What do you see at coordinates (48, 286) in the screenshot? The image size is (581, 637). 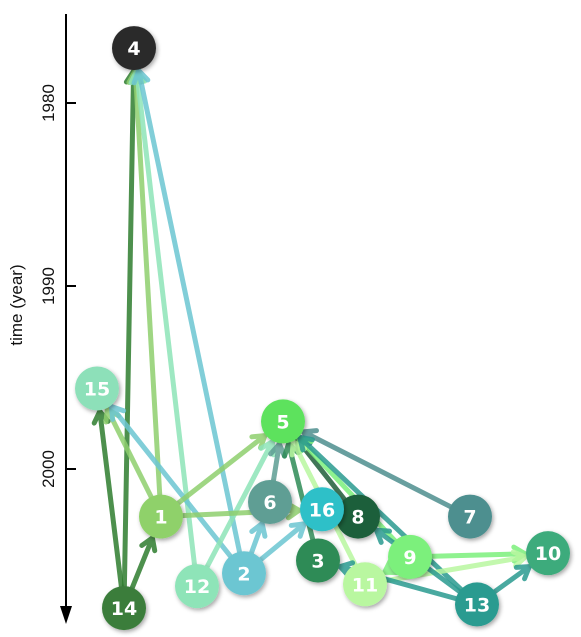 I see `y-tick-label-1990: 1990` at bounding box center [48, 286].